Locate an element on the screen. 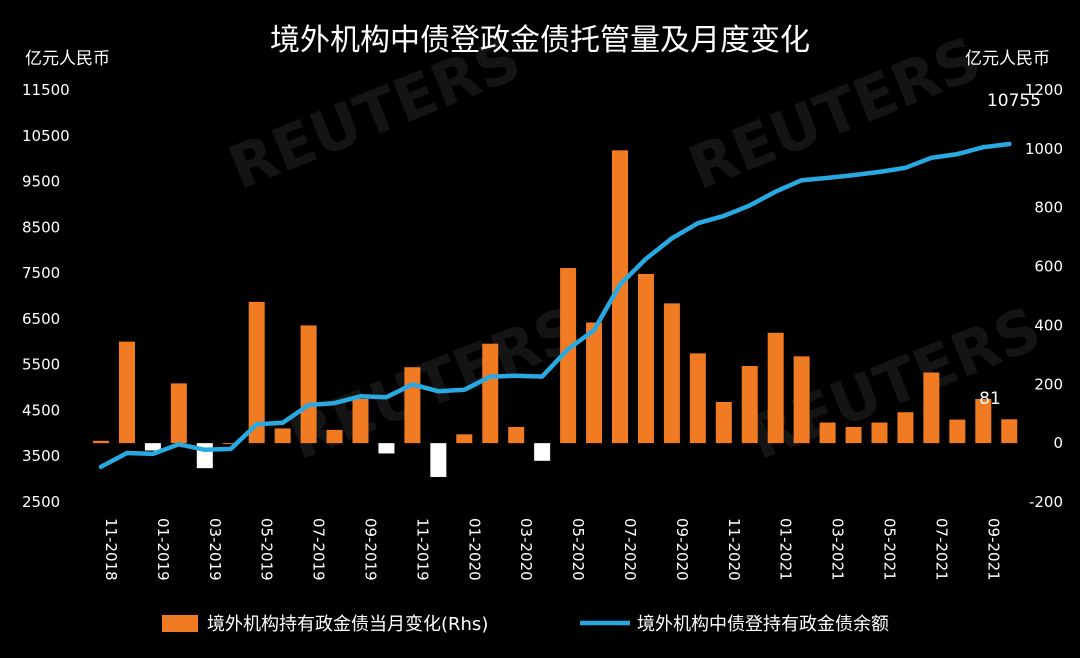 The width and height of the screenshot is (1080, 658). x-tick-label: 07-2019 is located at coordinates (319, 549).